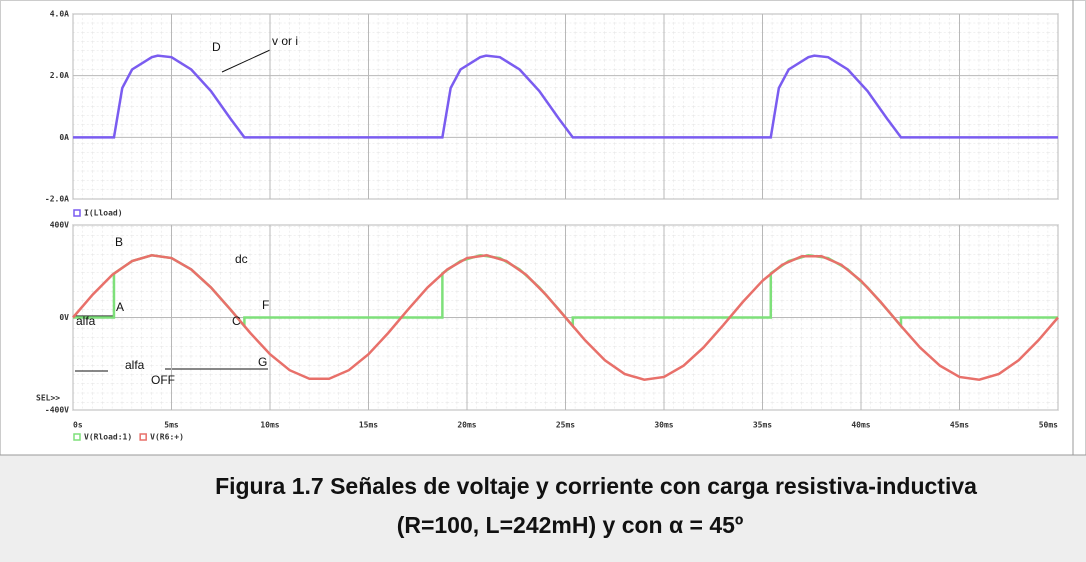 This screenshot has width=1086, height=562. I want to click on annotation: C, so click(236, 321).